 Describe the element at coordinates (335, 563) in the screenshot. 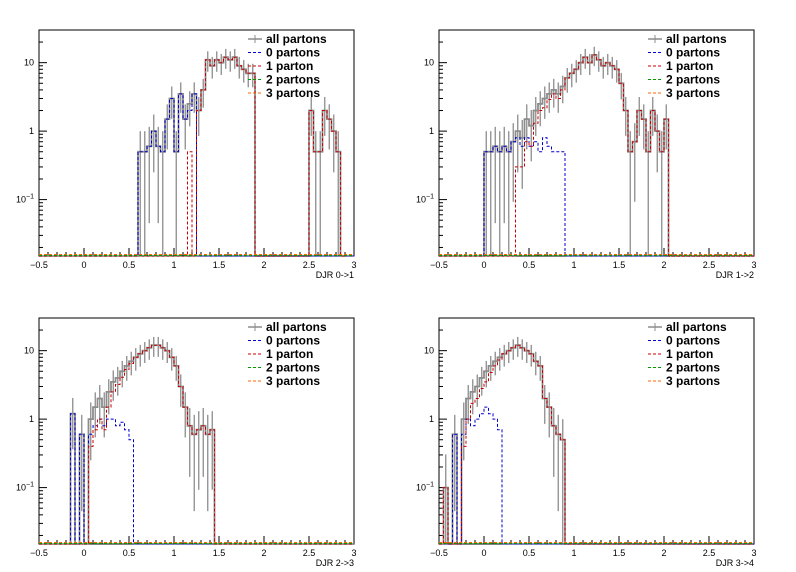

I see `x-axis-label: DJR 2->3` at that location.